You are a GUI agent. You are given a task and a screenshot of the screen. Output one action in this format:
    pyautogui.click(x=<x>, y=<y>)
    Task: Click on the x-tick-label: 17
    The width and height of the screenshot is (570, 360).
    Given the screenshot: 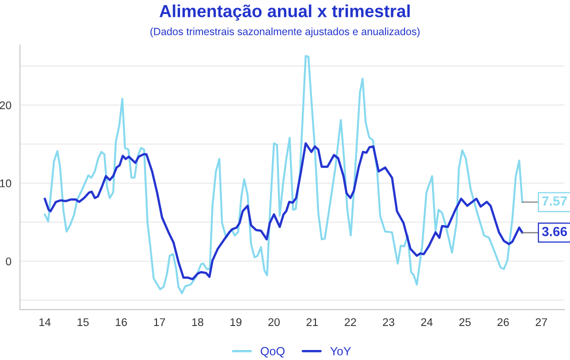 What is the action you would take?
    pyautogui.click(x=159, y=322)
    